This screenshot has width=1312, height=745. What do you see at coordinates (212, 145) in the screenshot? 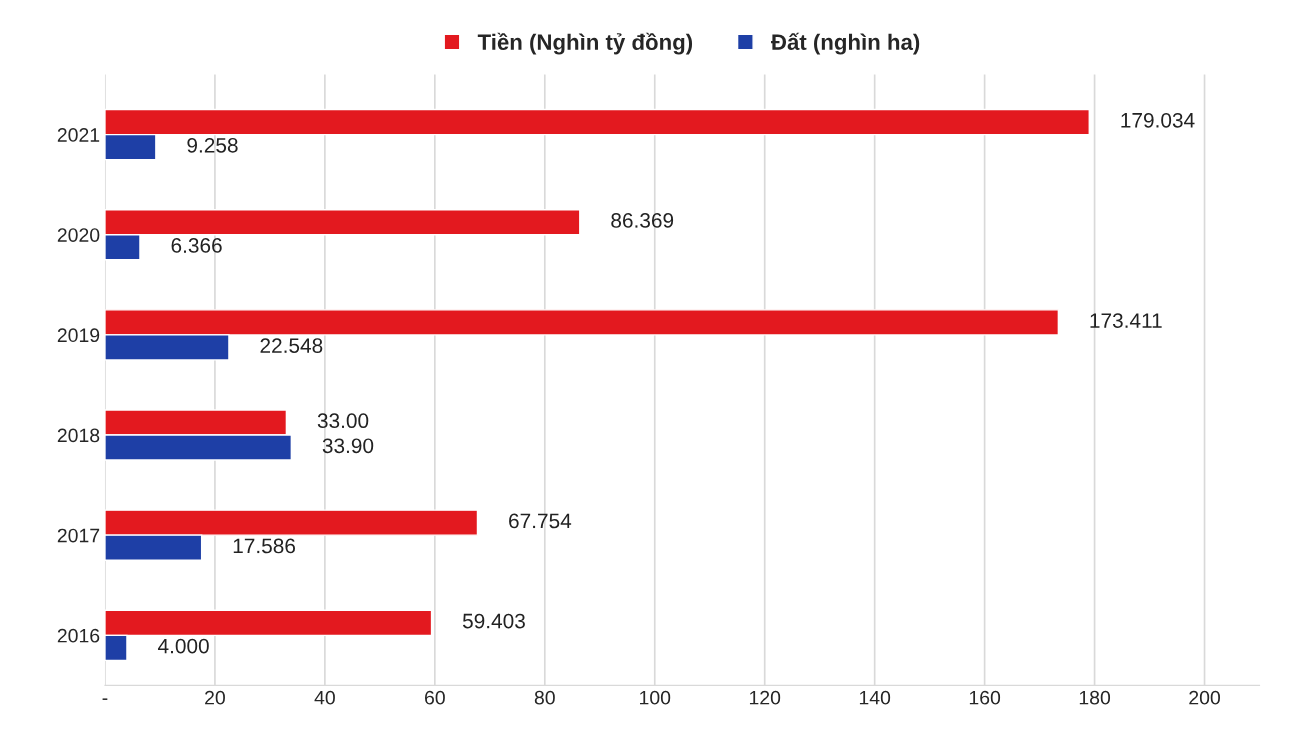
I see `data-label: 9.258` at bounding box center [212, 145].